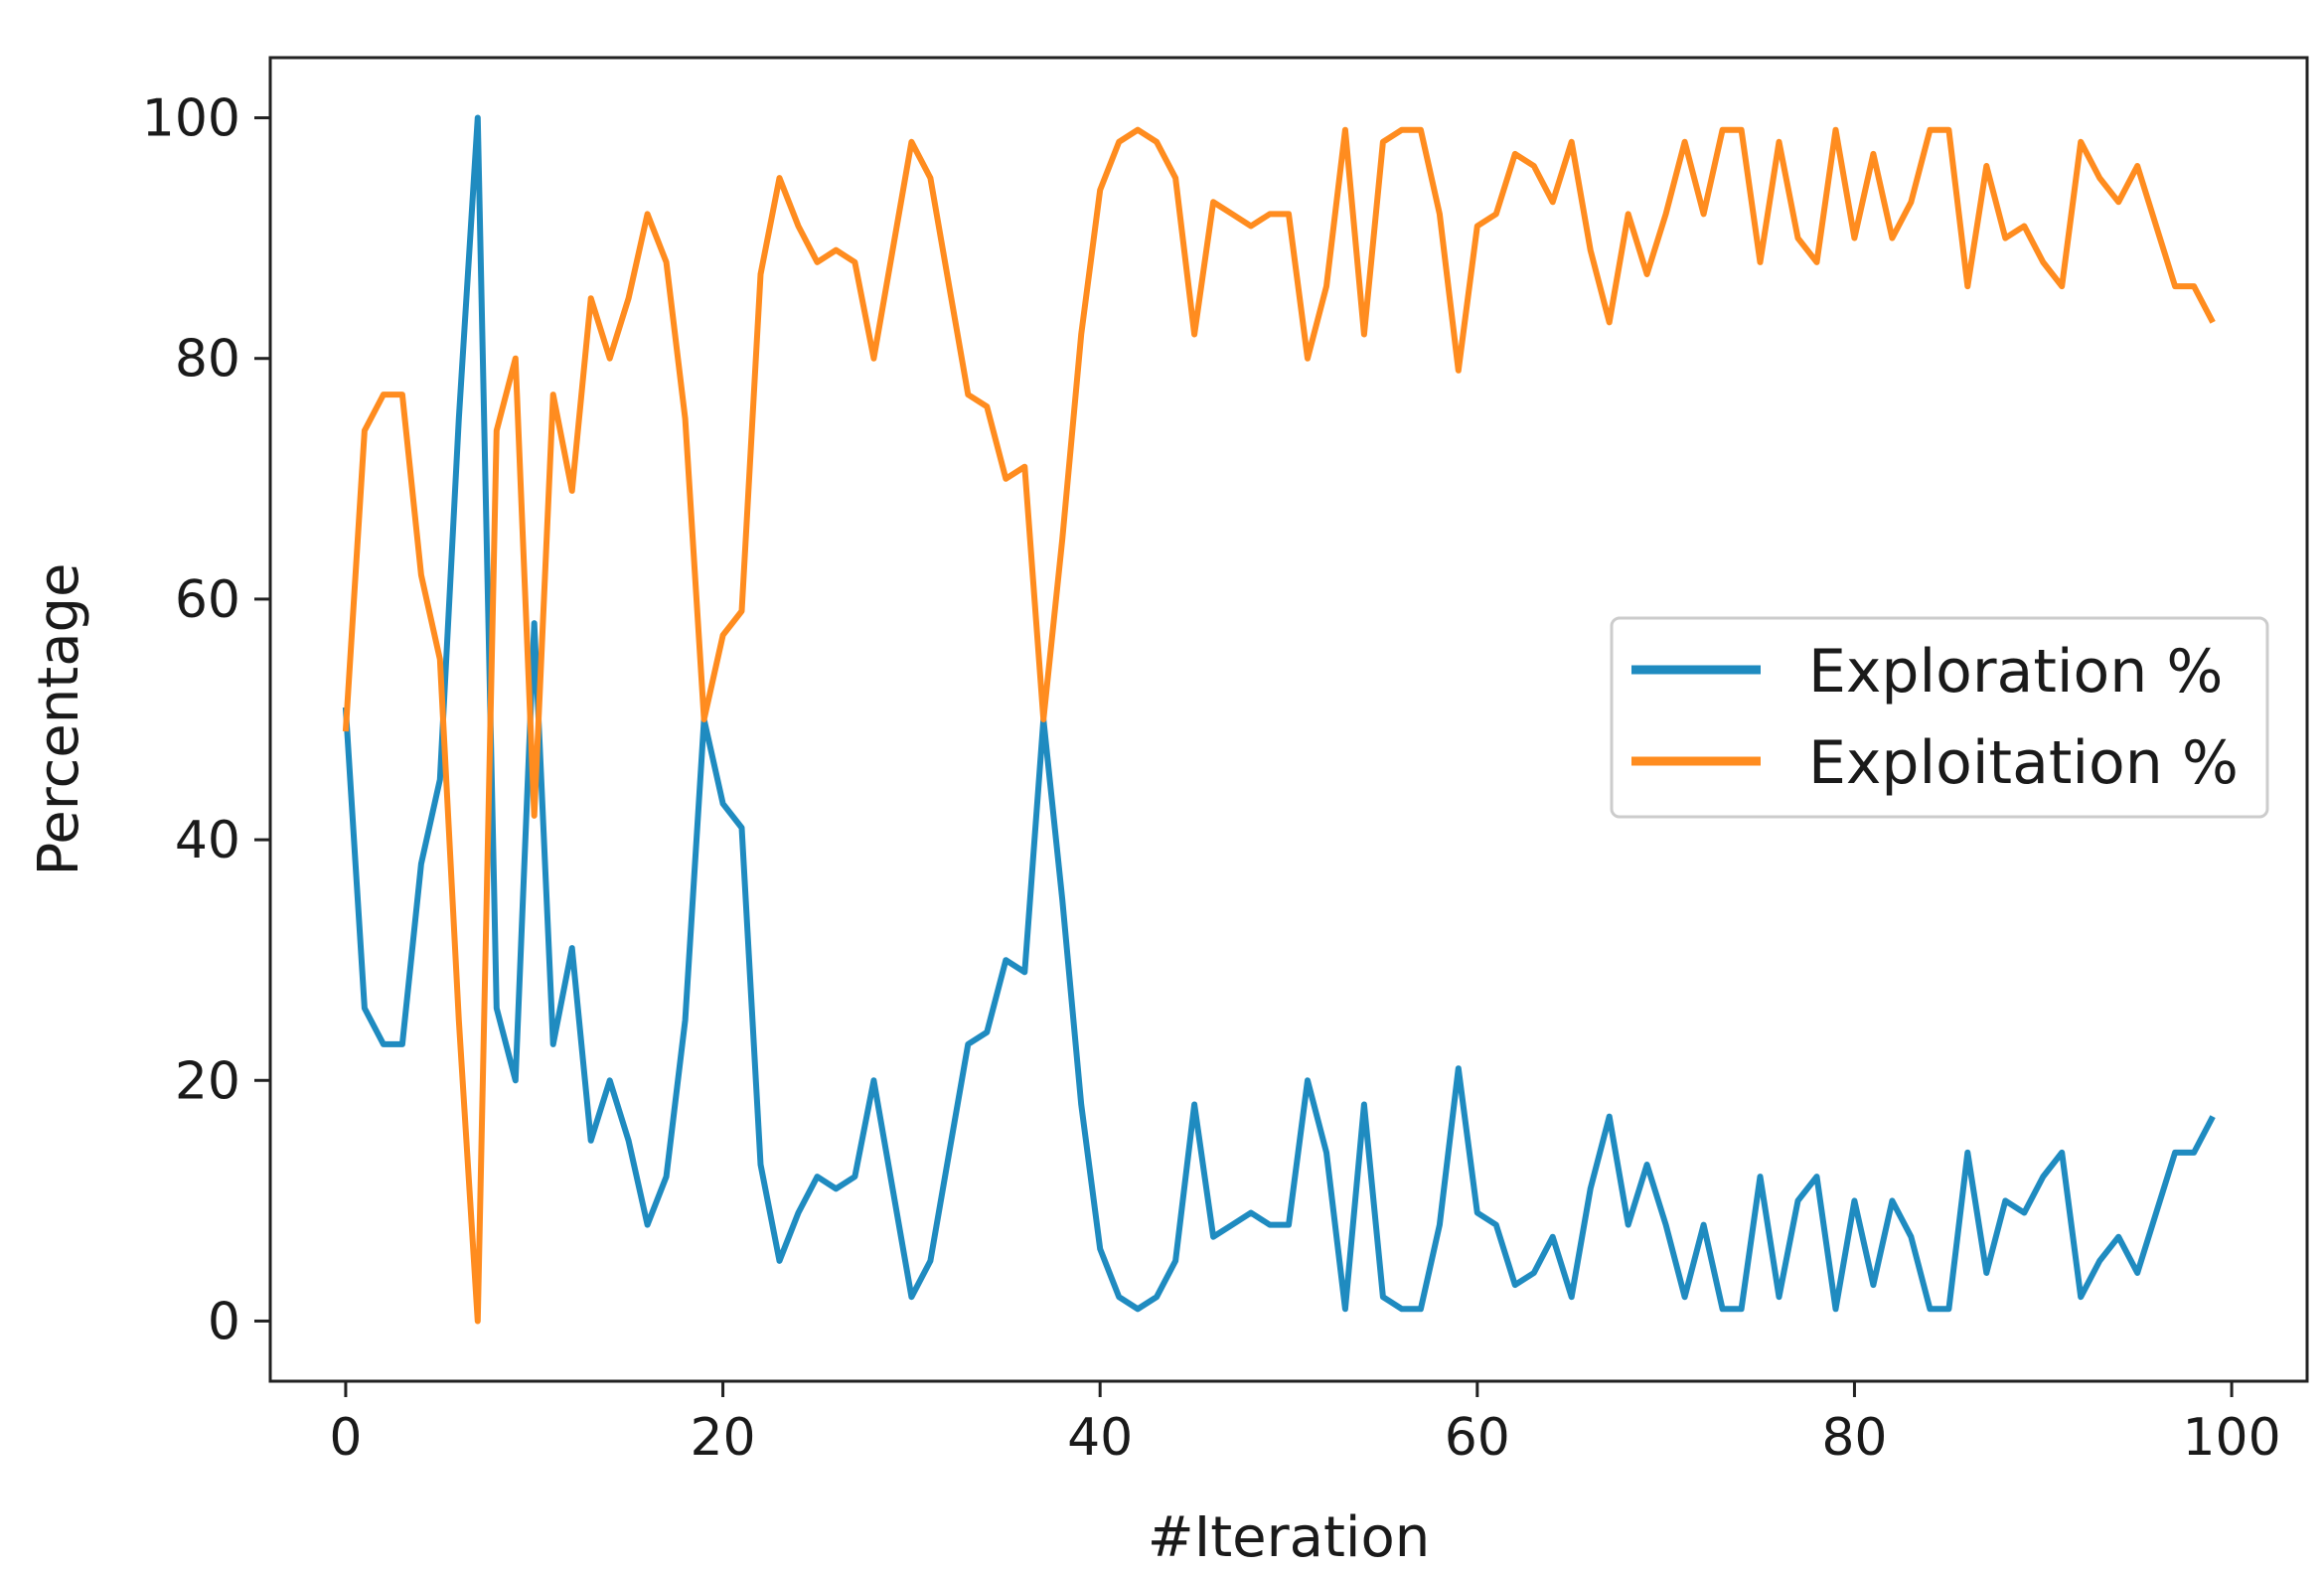  I want to click on y-tick-label: 40, so click(207, 840).